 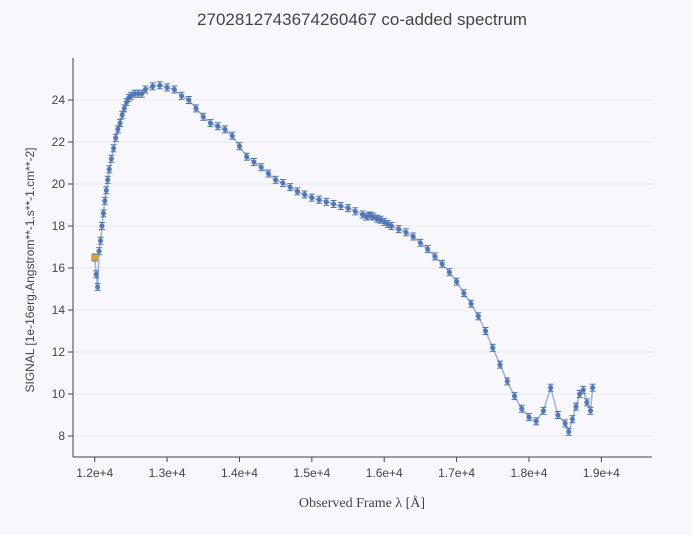 What do you see at coordinates (311, 473) in the screenshot?
I see `x-tick-label: 1.5e+4` at bounding box center [311, 473].